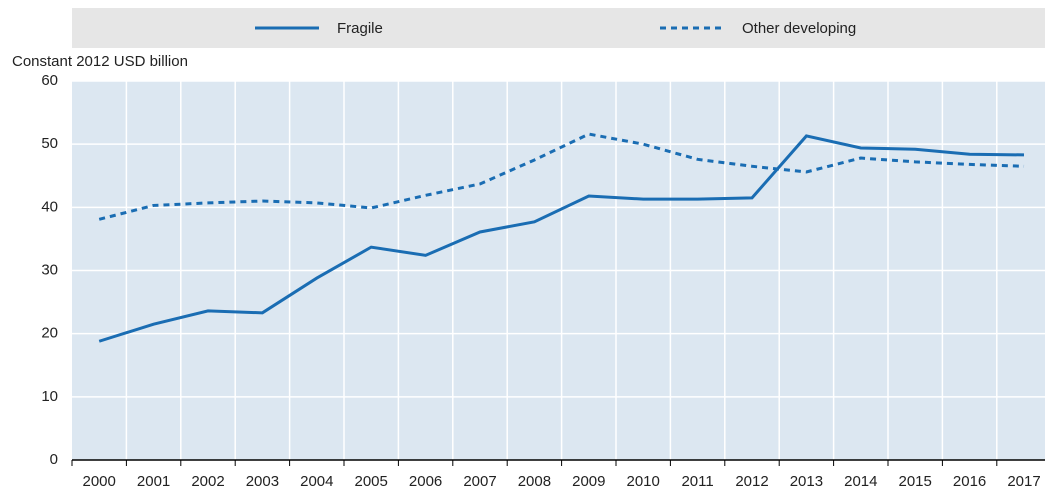 The image size is (1045, 493). Describe the element at coordinates (751, 481) in the screenshot. I see `x-tick-label: 2012` at that location.